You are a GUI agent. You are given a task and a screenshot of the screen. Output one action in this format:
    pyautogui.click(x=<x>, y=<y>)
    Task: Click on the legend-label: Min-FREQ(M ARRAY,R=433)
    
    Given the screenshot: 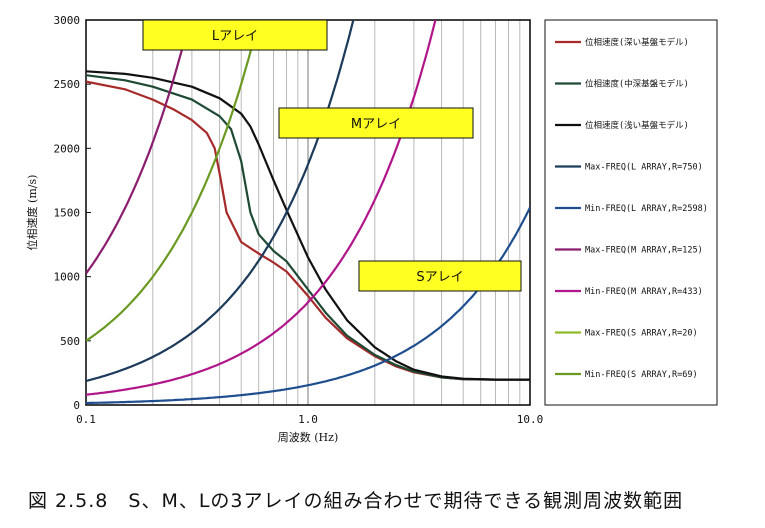 What is the action you would take?
    pyautogui.click(x=644, y=292)
    